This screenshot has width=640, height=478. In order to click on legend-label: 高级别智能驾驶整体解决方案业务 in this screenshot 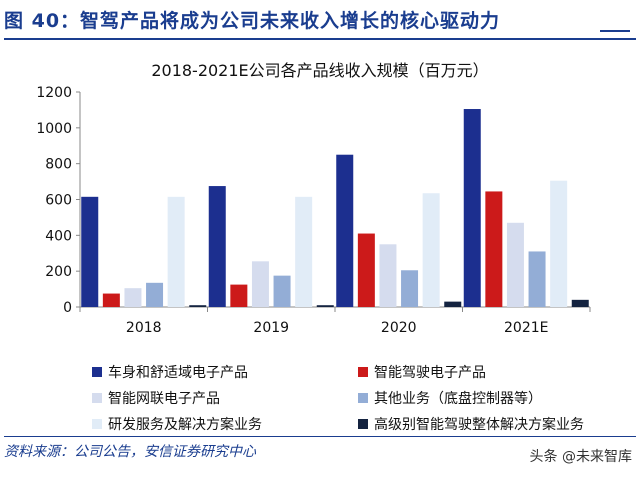, I will do `click(479, 424)`.